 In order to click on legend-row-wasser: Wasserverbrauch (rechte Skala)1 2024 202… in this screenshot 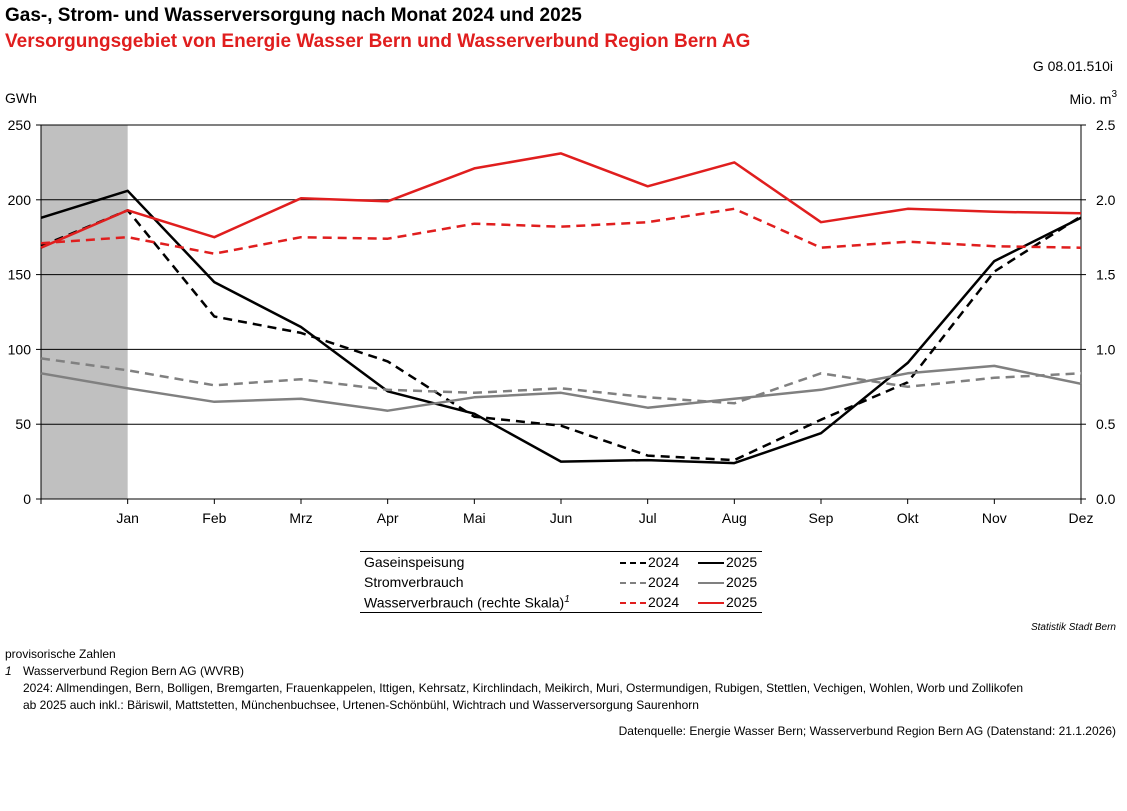, I will do `click(561, 602)`.